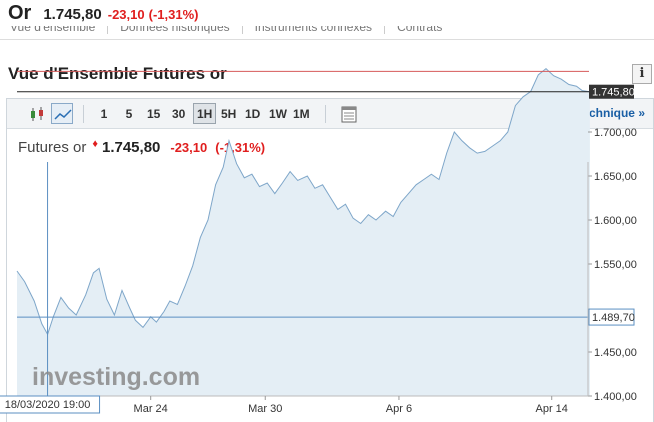  Describe the element at coordinates (278, 114) in the screenshot. I see `timeframe-1w: 1W` at that location.